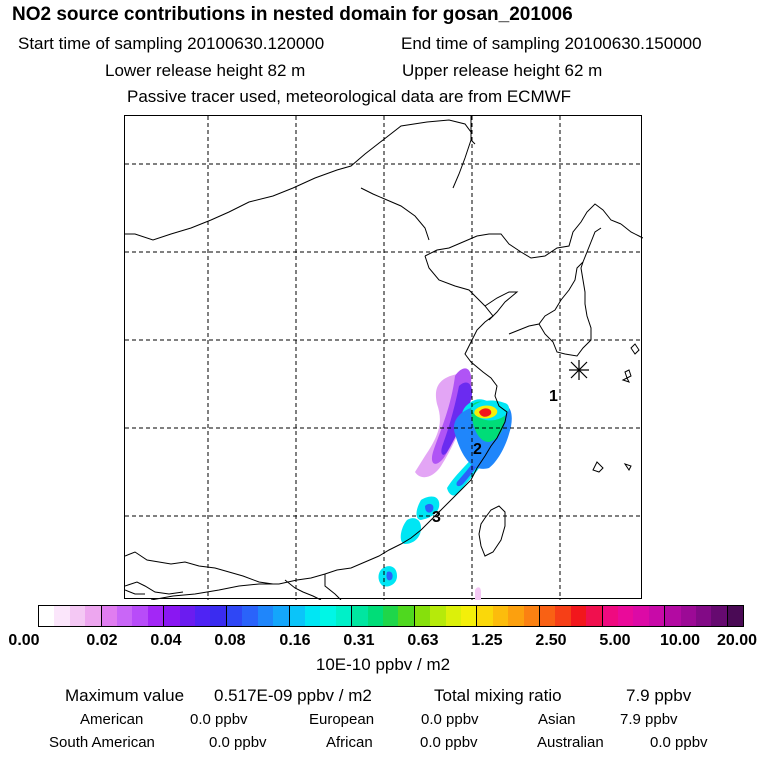  What do you see at coordinates (557, 719) in the screenshot?
I see `region-asian-label: Asian` at bounding box center [557, 719].